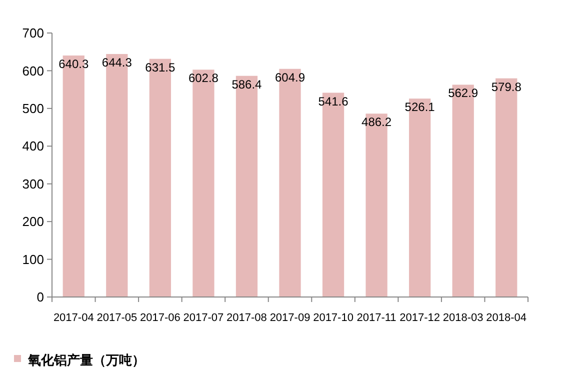 This screenshot has width=575, height=389. Describe the element at coordinates (463, 93) in the screenshot. I see `data-label: 562.9` at that location.